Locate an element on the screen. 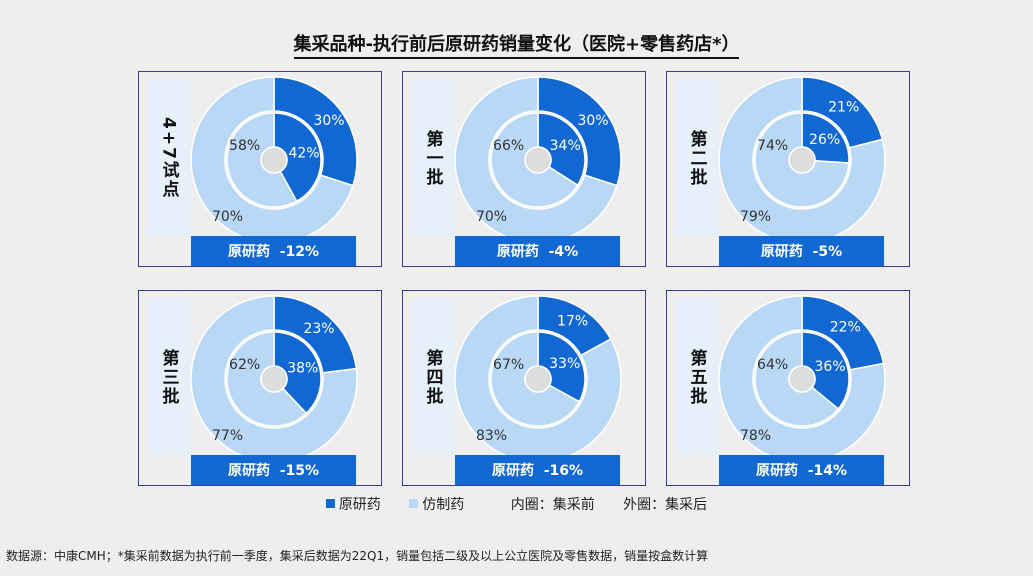 The image size is (1033, 576). legend-inner-note: 内圈：集采前 is located at coordinates (552, 505).